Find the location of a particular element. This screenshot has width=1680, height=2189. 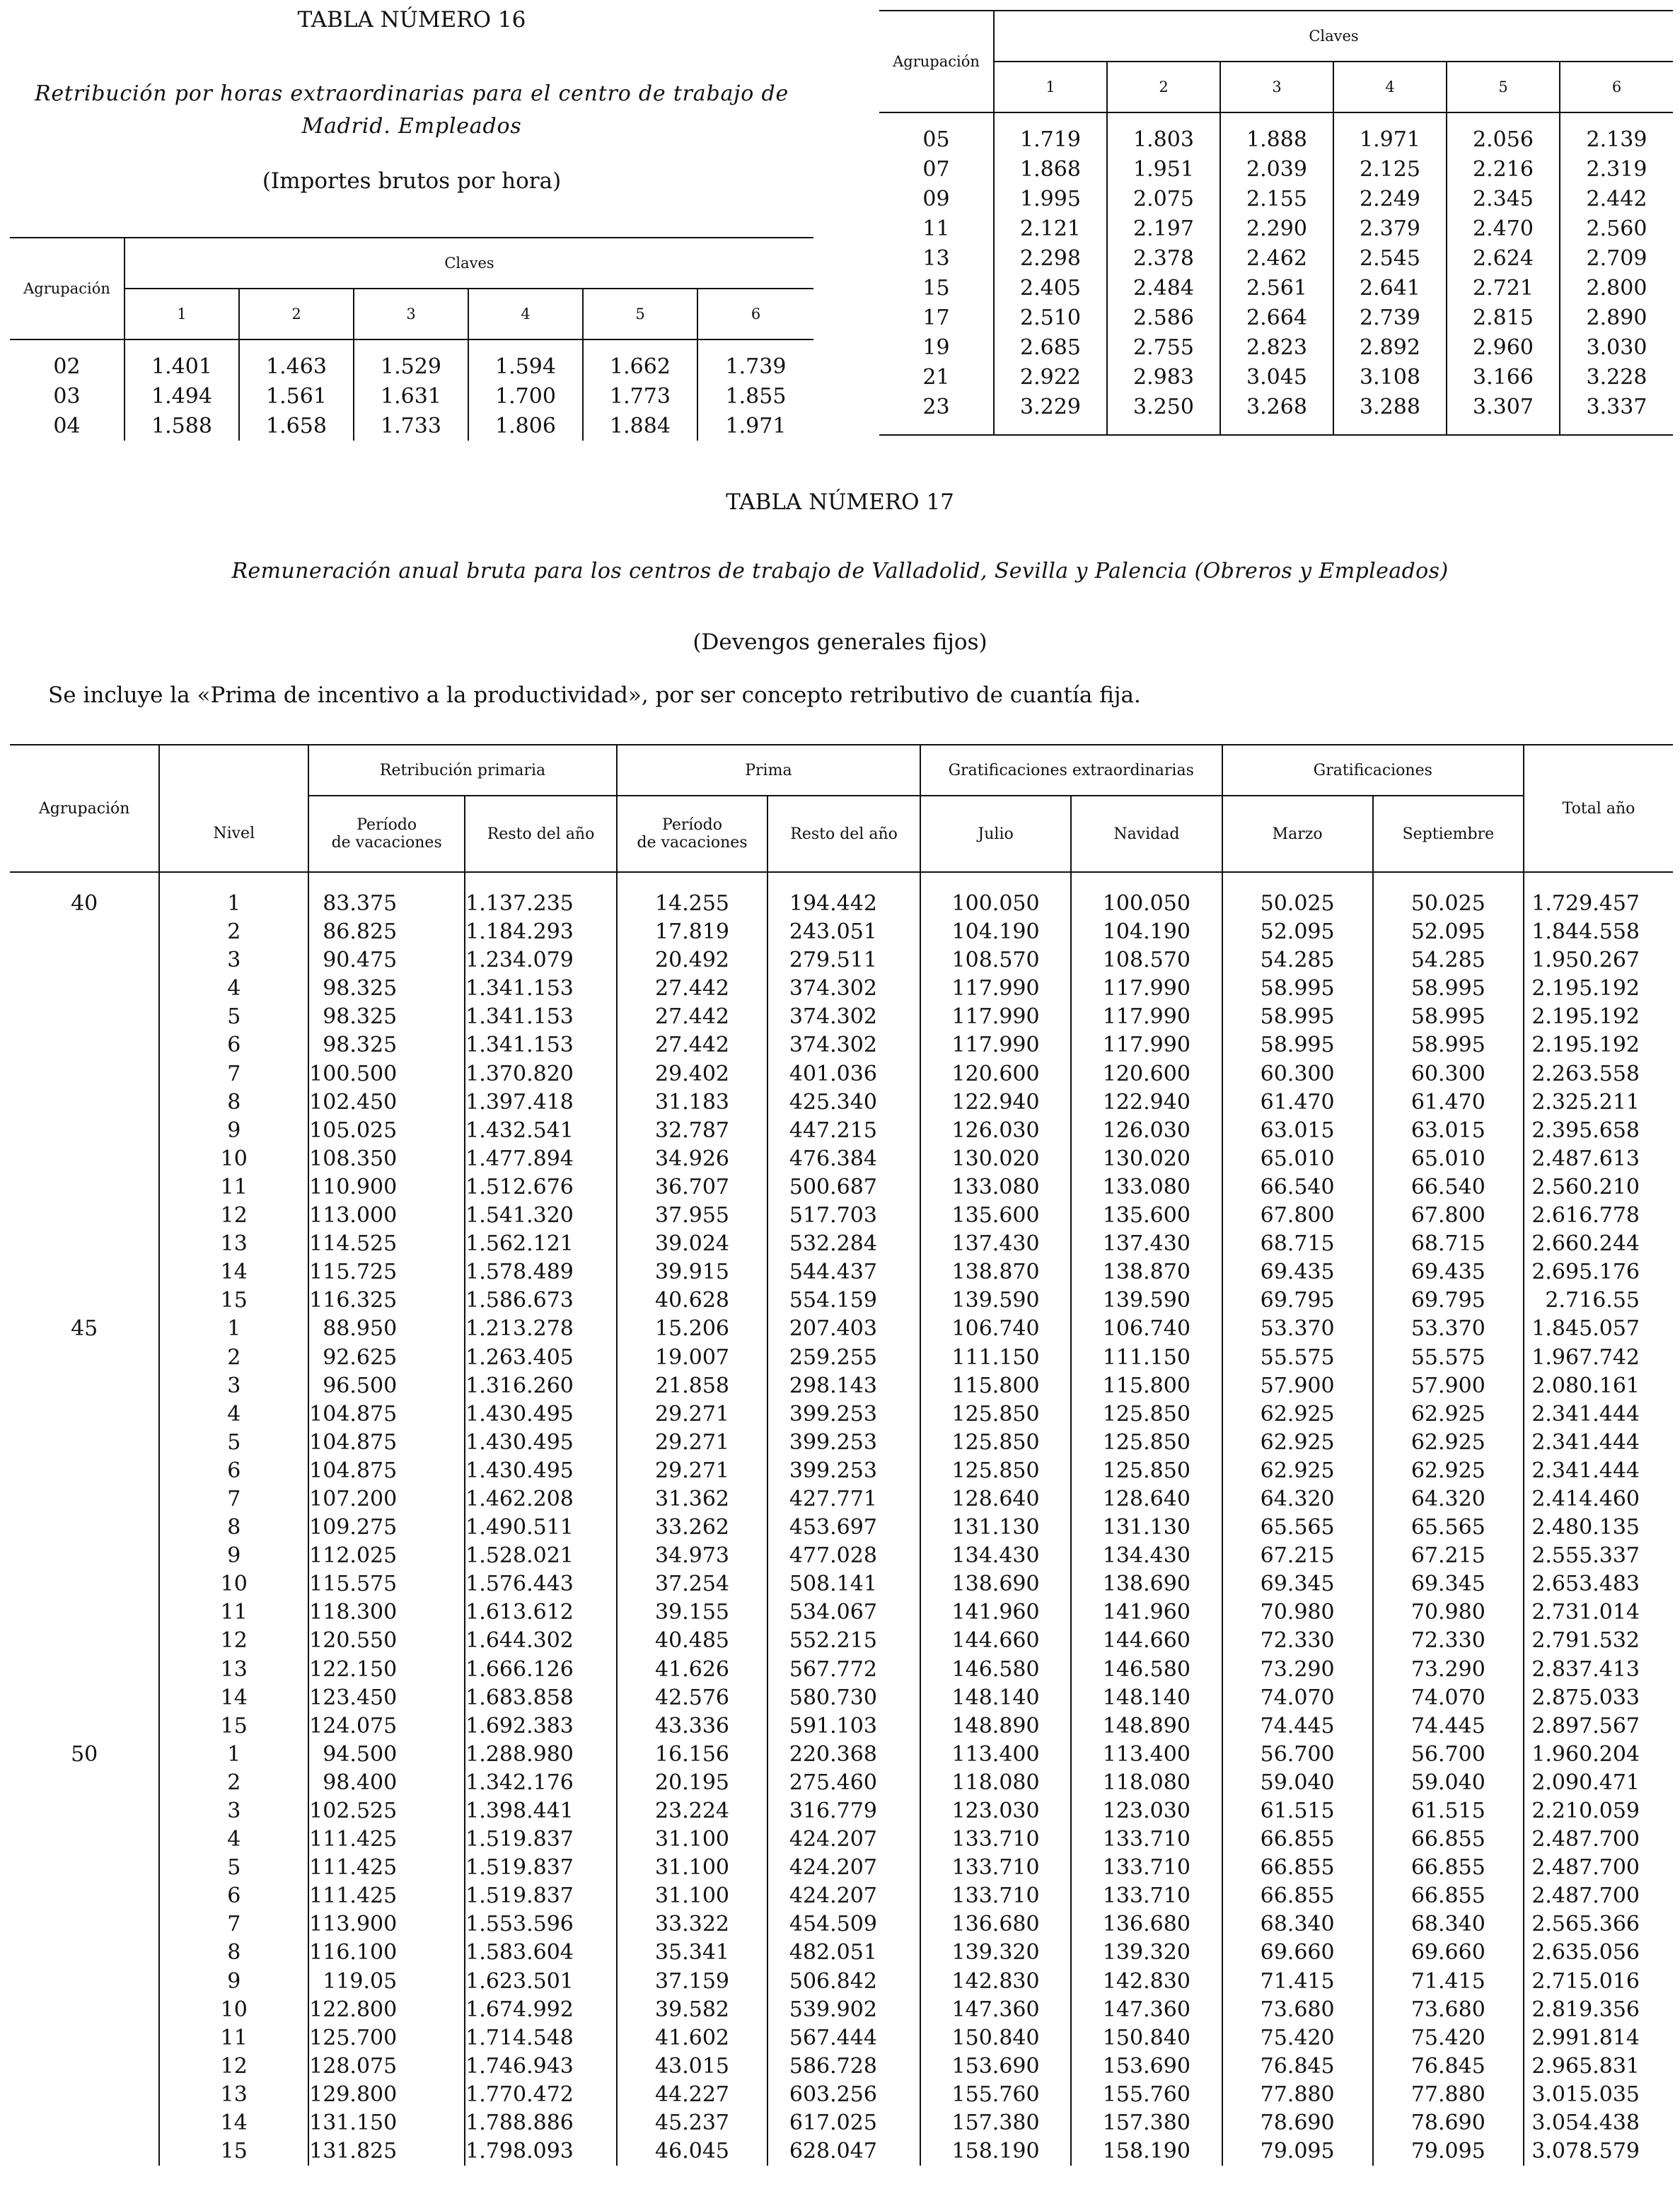

value-cell: 194.442 is located at coordinates (844, 895).